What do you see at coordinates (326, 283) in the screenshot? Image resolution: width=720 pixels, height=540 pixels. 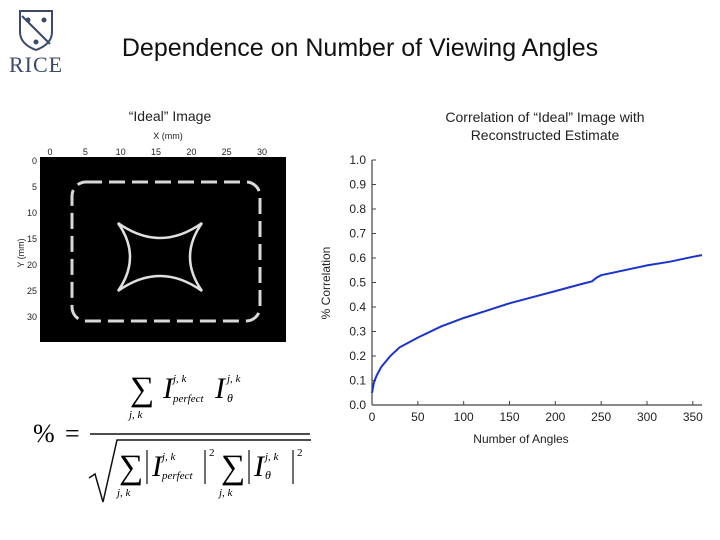 I see `chart-y-axis-label: % Correlation` at bounding box center [326, 283].